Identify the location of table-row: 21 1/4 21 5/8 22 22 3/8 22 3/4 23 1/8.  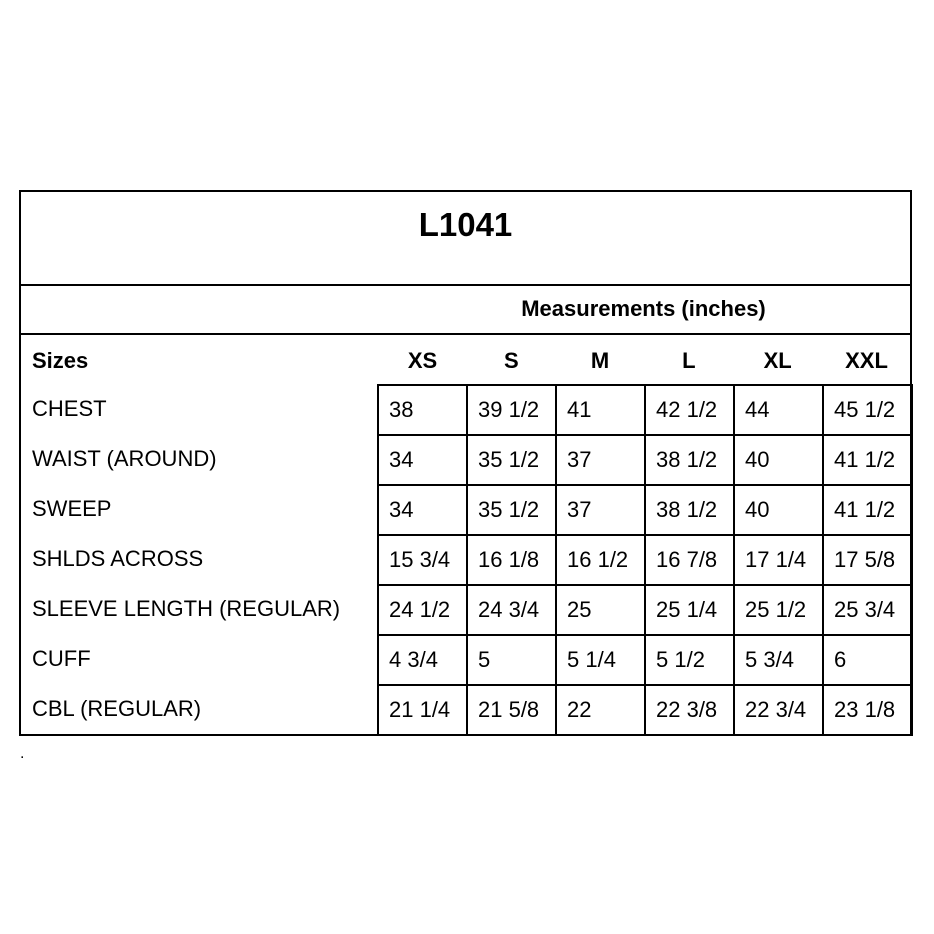
(645, 710).